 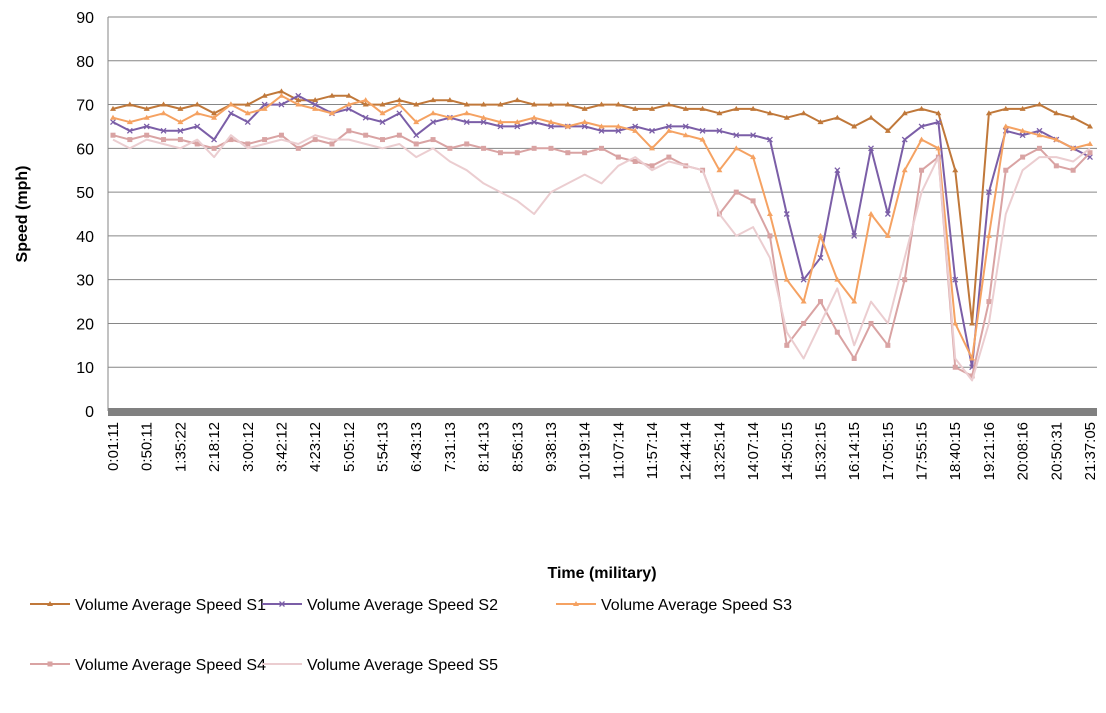 I want to click on x-tick-label: 2:18:12, so click(x=214, y=447).